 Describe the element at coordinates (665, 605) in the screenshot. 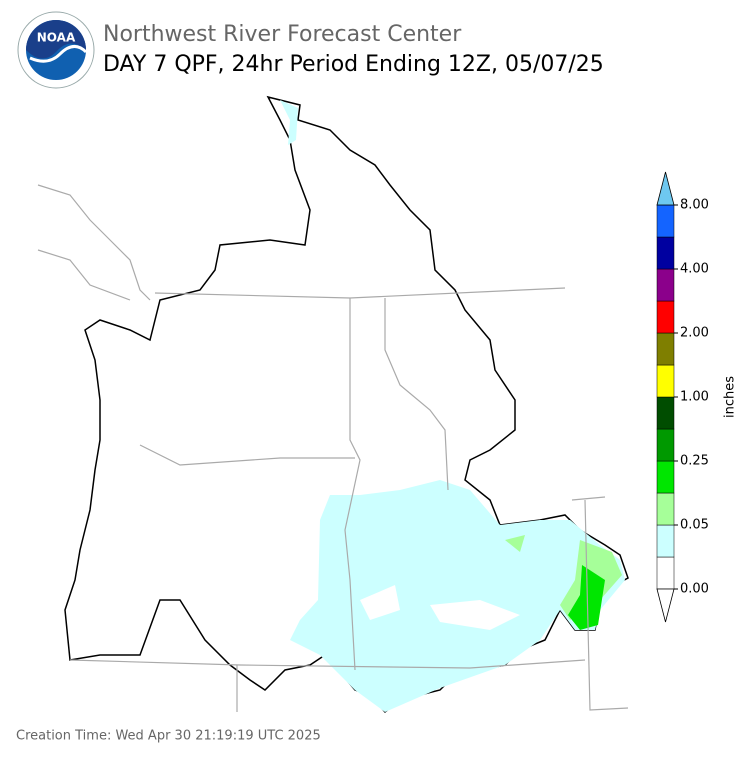

I see `colorbar-under` at that location.